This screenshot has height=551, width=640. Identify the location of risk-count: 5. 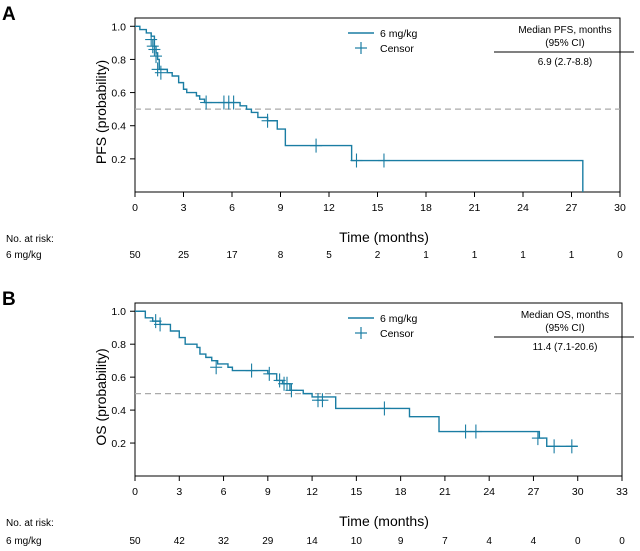
(329, 255).